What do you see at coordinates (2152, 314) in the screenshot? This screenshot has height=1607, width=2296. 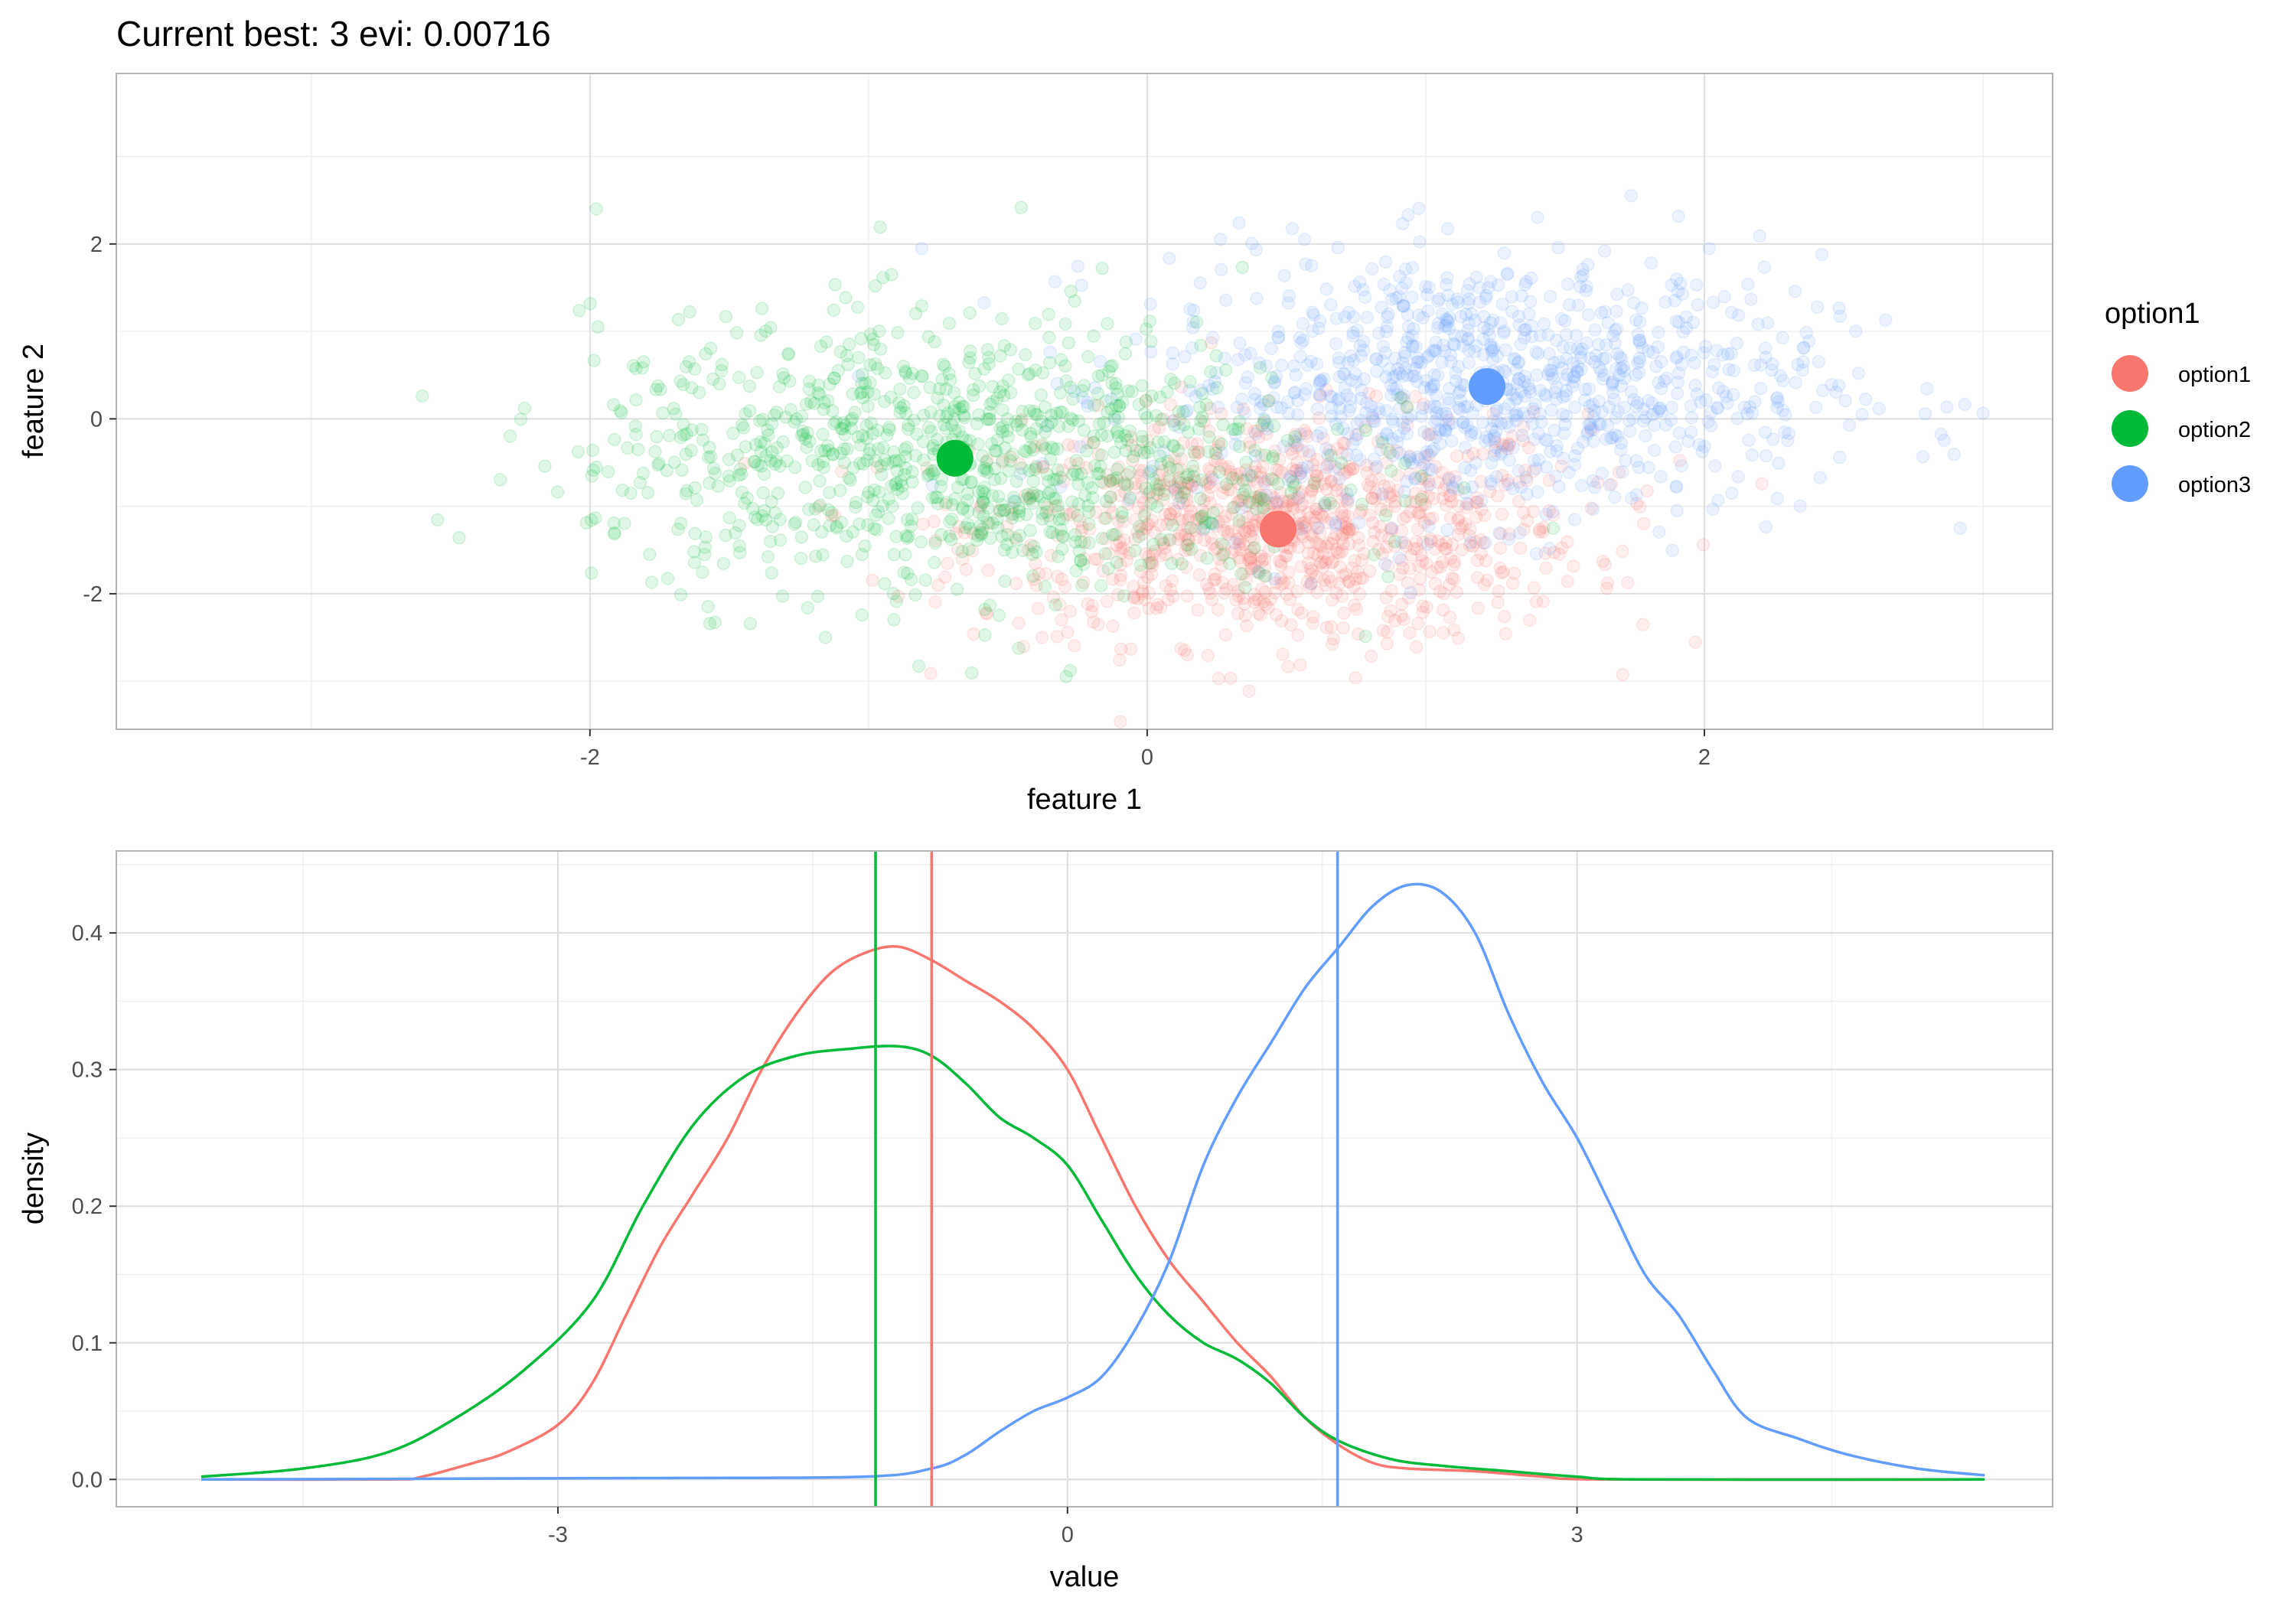 I see `legend-title: option1` at bounding box center [2152, 314].